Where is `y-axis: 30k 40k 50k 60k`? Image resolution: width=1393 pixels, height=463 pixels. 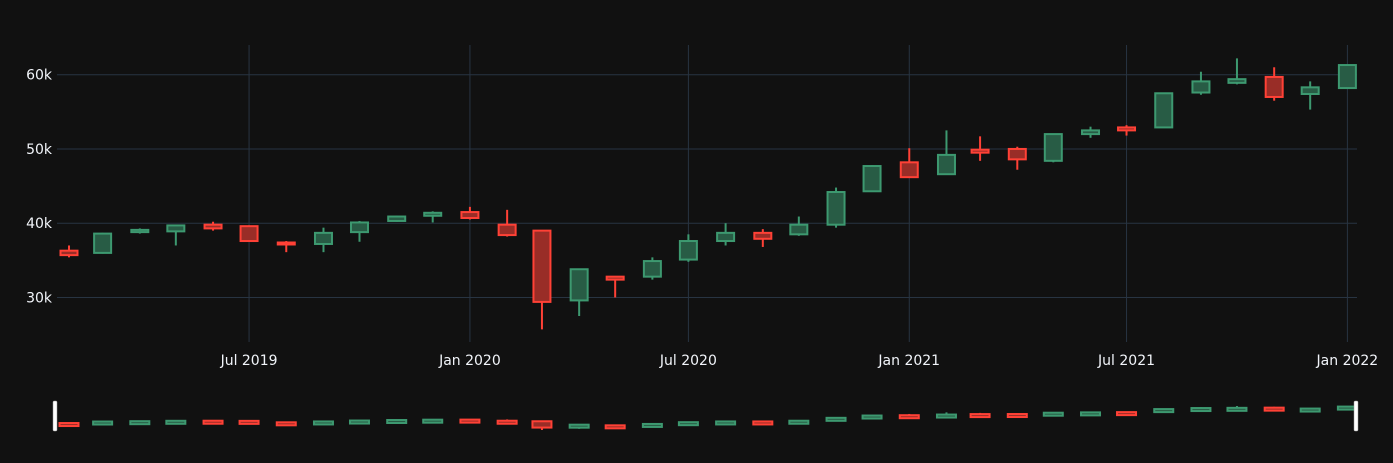 y-axis: 30k 40k 50k 60k is located at coordinates (39, 187).